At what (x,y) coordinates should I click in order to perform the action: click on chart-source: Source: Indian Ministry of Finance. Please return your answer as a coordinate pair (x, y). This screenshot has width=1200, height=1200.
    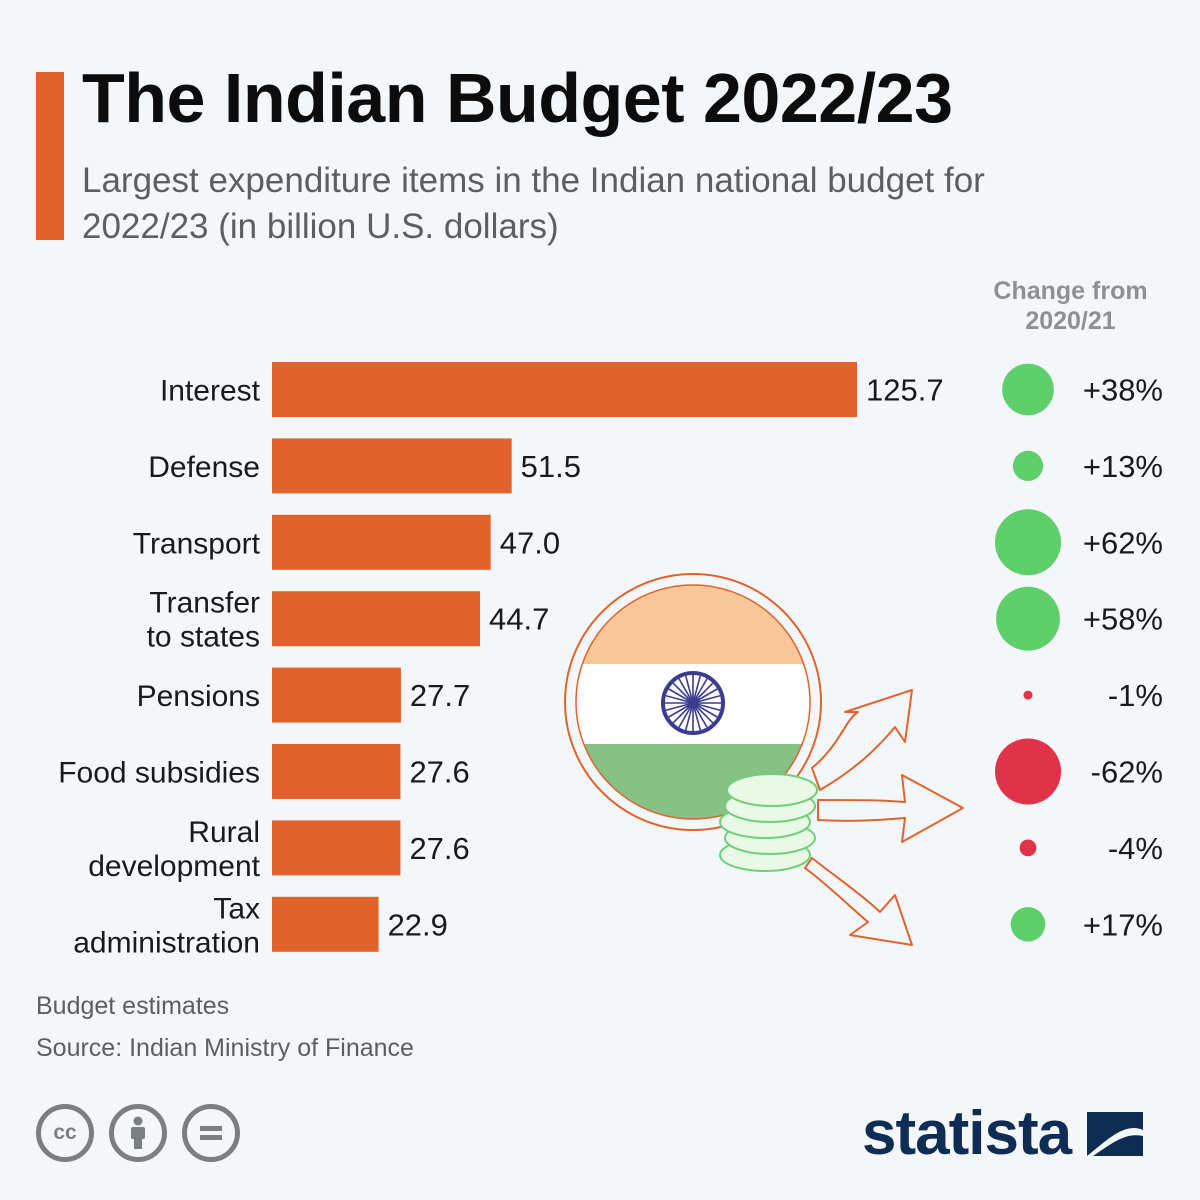
    Looking at the image, I should click on (225, 1048).